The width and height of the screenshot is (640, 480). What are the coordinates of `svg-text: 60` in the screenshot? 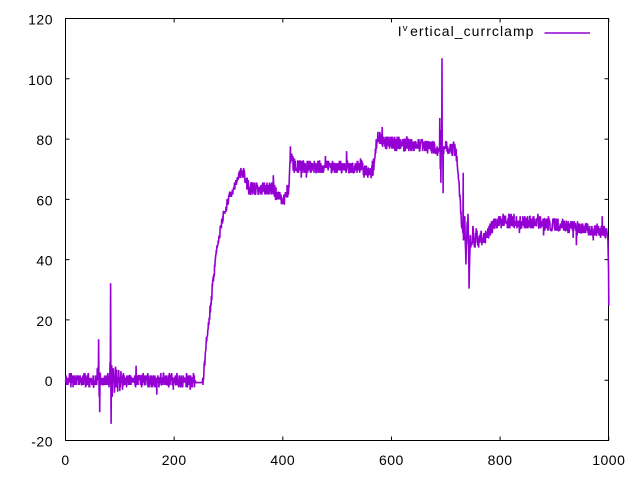 It's located at (44, 200).